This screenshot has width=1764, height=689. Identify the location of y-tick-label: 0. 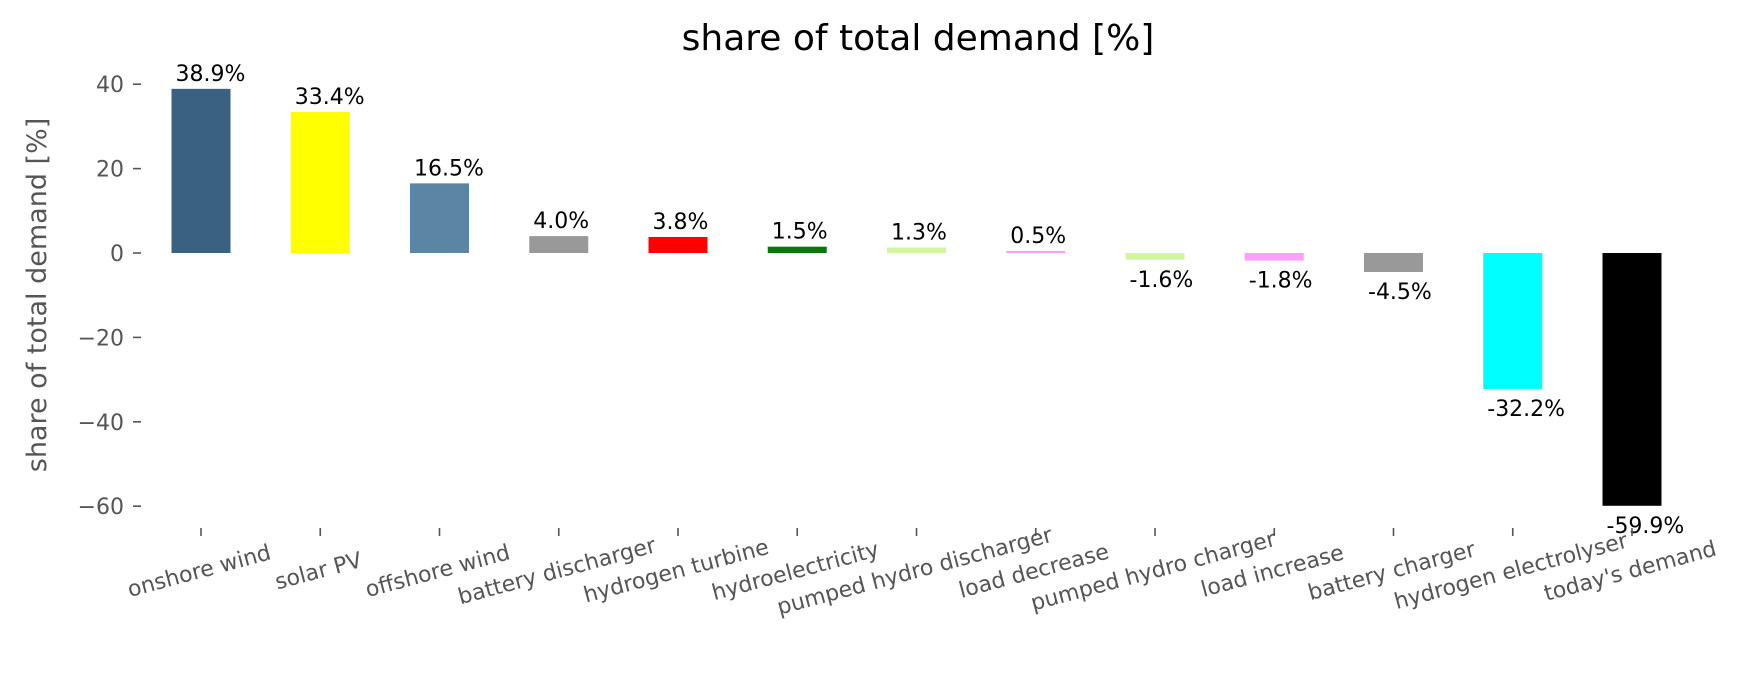
(117, 254).